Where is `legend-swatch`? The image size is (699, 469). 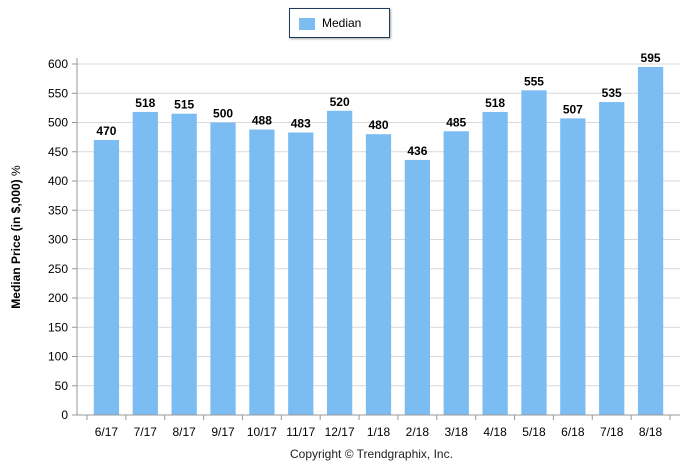
legend-swatch is located at coordinates (307, 24).